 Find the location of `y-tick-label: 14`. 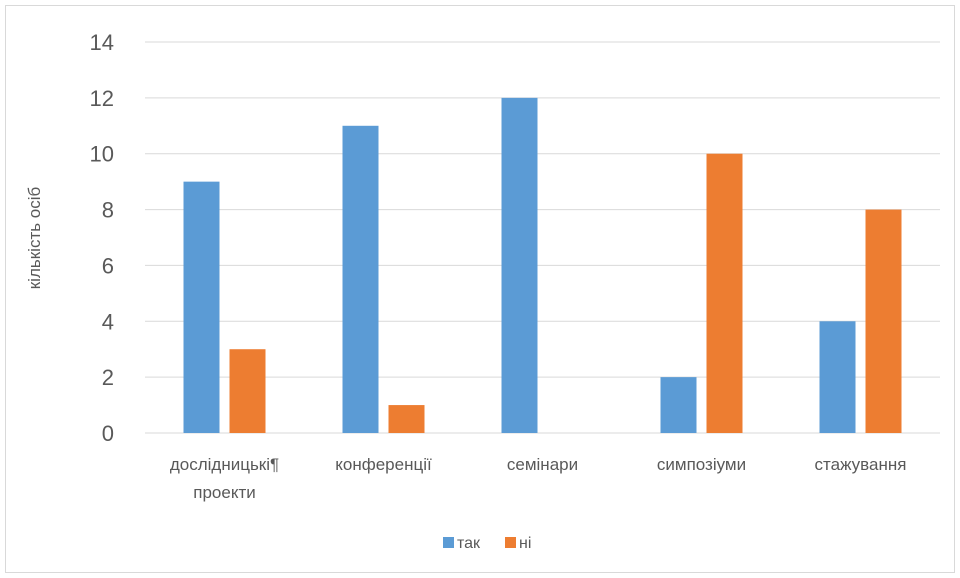

y-tick-label: 14 is located at coordinates (102, 42).